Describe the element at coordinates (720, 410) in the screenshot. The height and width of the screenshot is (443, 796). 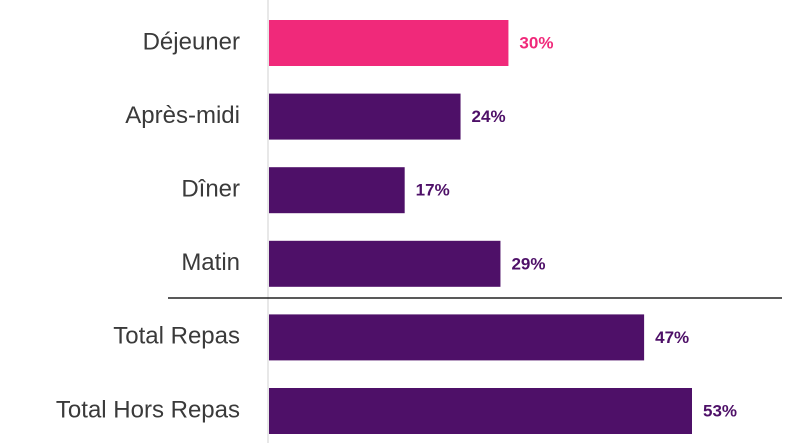
I see `value-label: 53%` at that location.